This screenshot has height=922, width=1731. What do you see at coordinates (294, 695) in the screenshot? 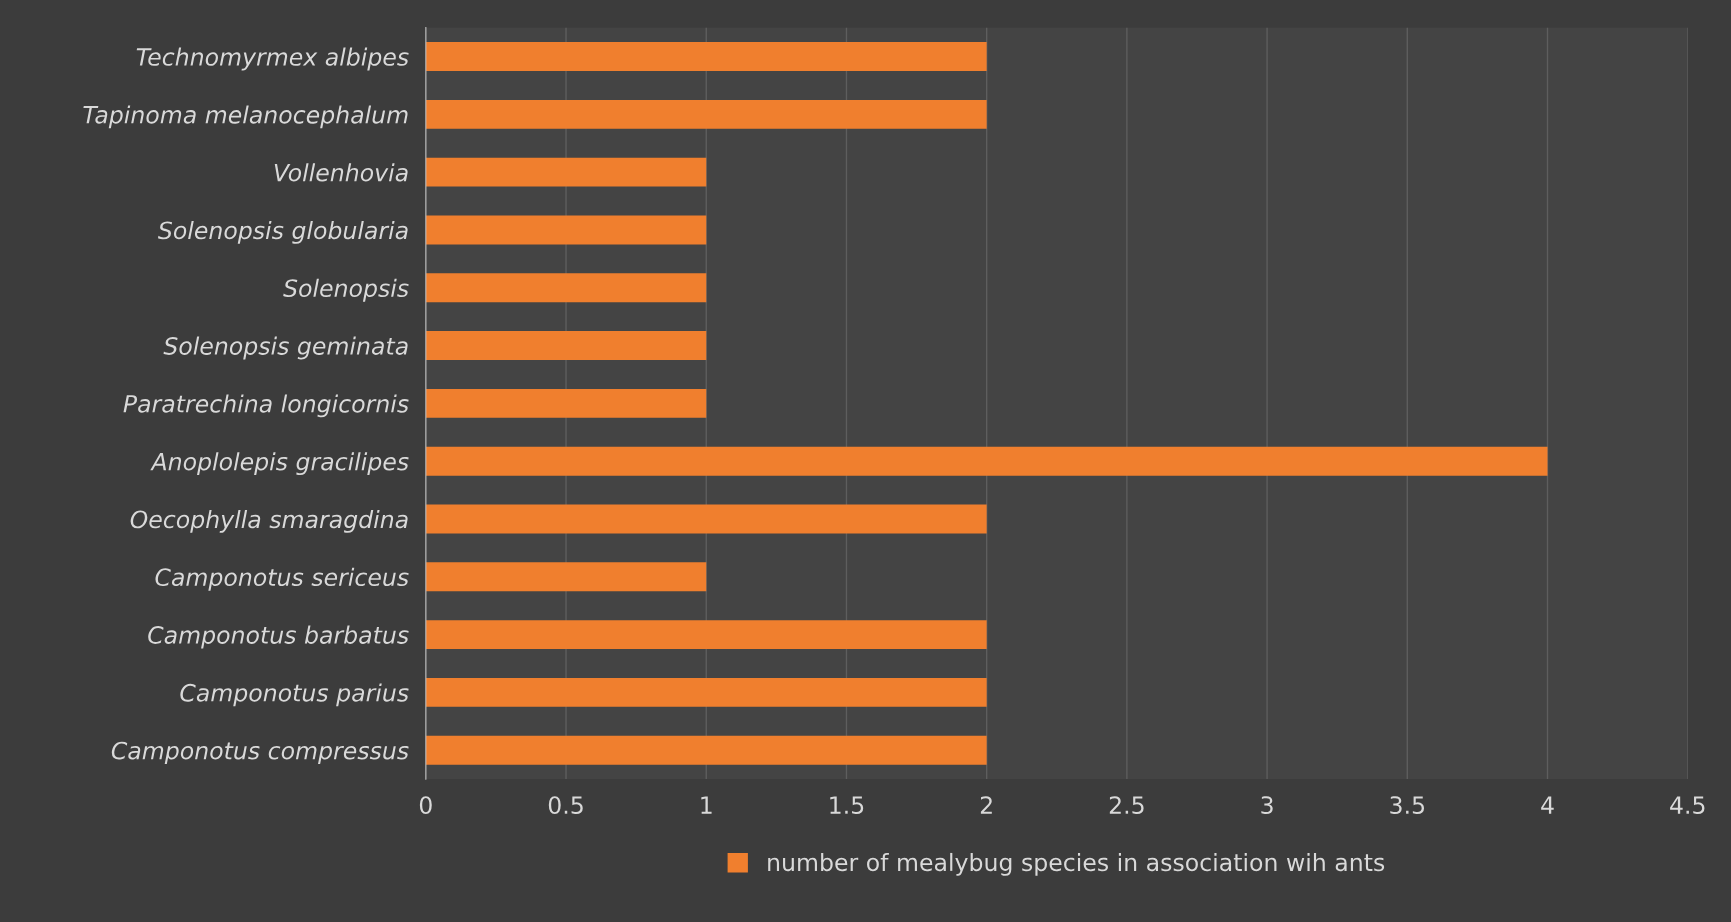
I see `y-tick-label: Camponotus parius` at bounding box center [294, 695].